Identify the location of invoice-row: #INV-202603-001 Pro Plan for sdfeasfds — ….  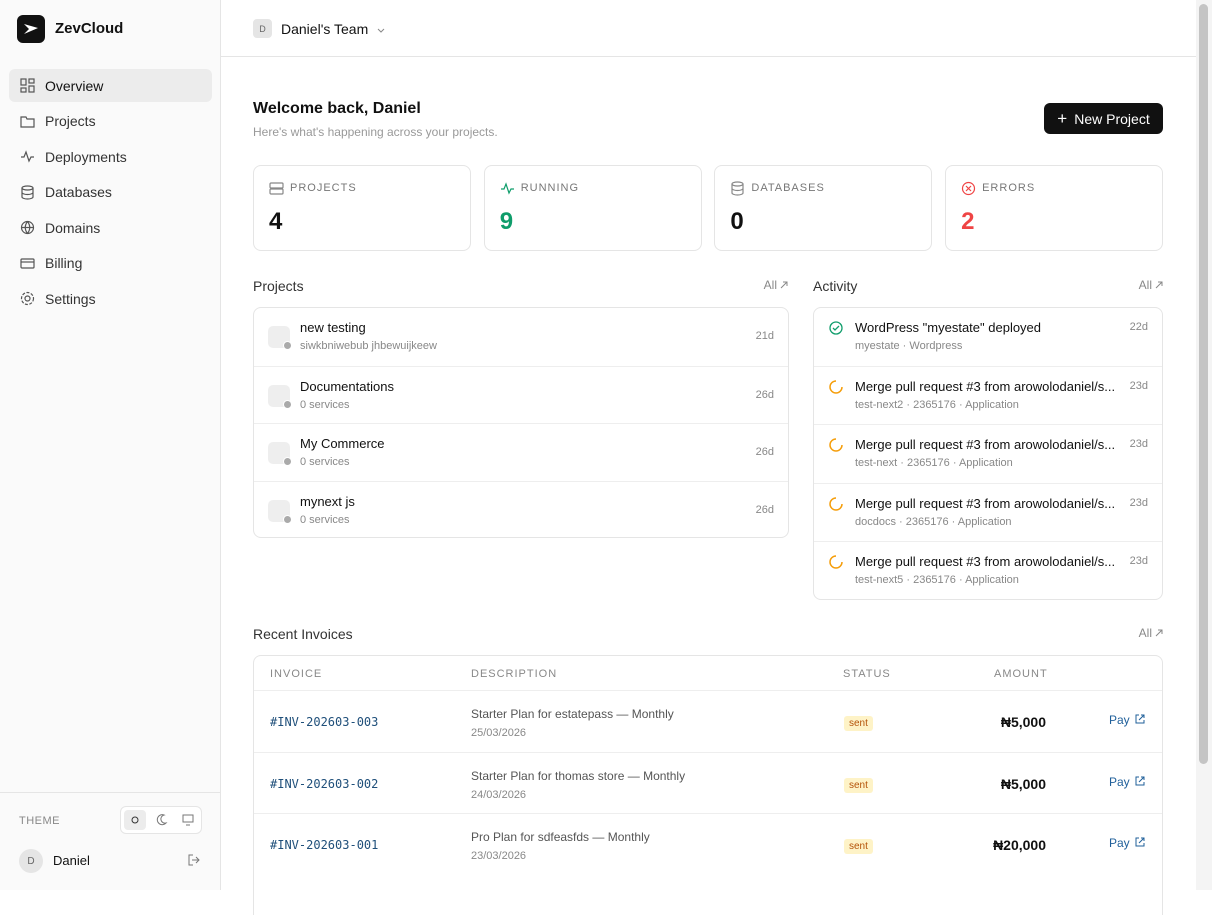
(708, 844).